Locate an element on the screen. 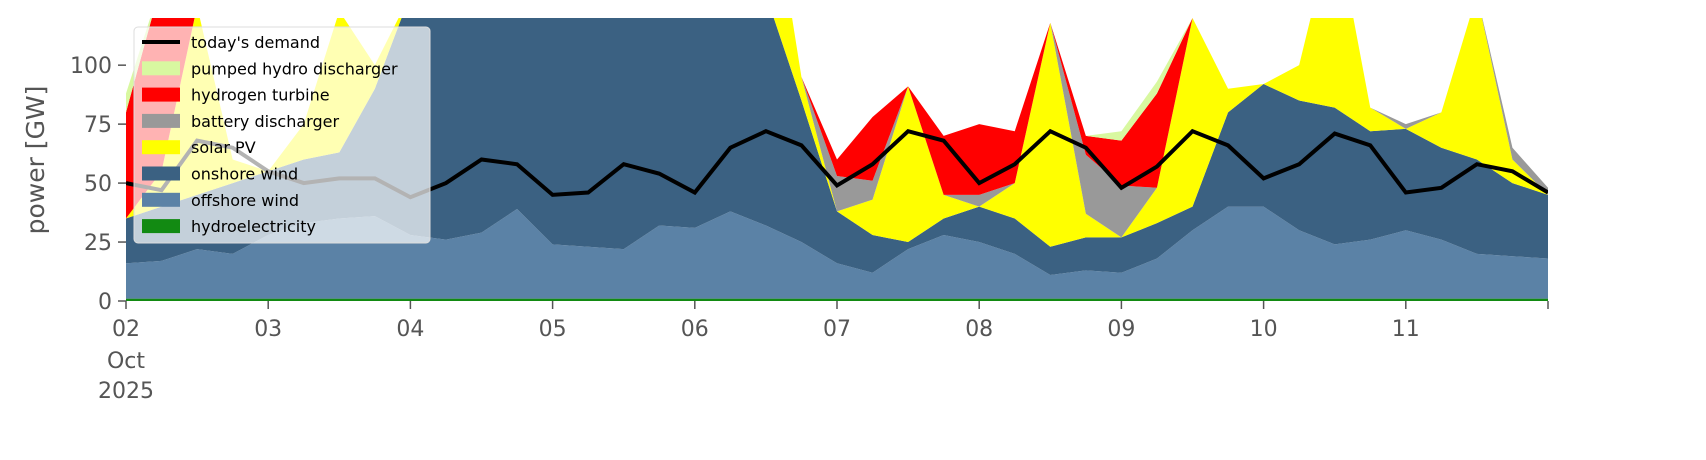 The height and width of the screenshot is (460, 1706). y-axis-label: power [GW] is located at coordinates (35, 160).